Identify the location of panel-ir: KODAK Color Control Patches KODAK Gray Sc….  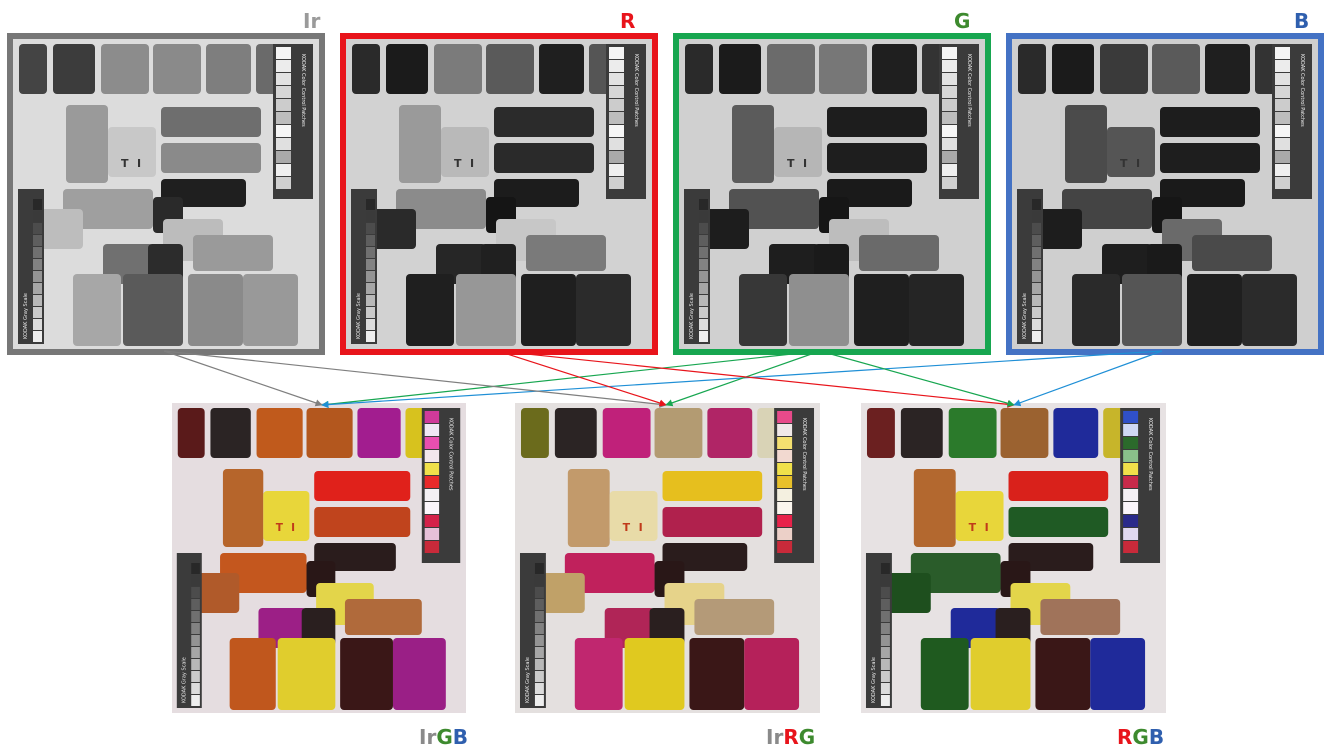
(166, 194).